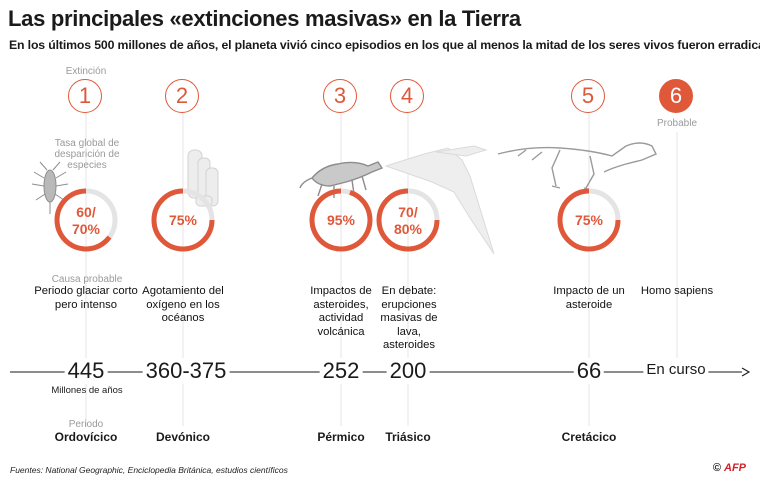 The image size is (760, 484). What do you see at coordinates (87, 279) in the screenshot?
I see `cause-label: Causa probable` at bounding box center [87, 279].